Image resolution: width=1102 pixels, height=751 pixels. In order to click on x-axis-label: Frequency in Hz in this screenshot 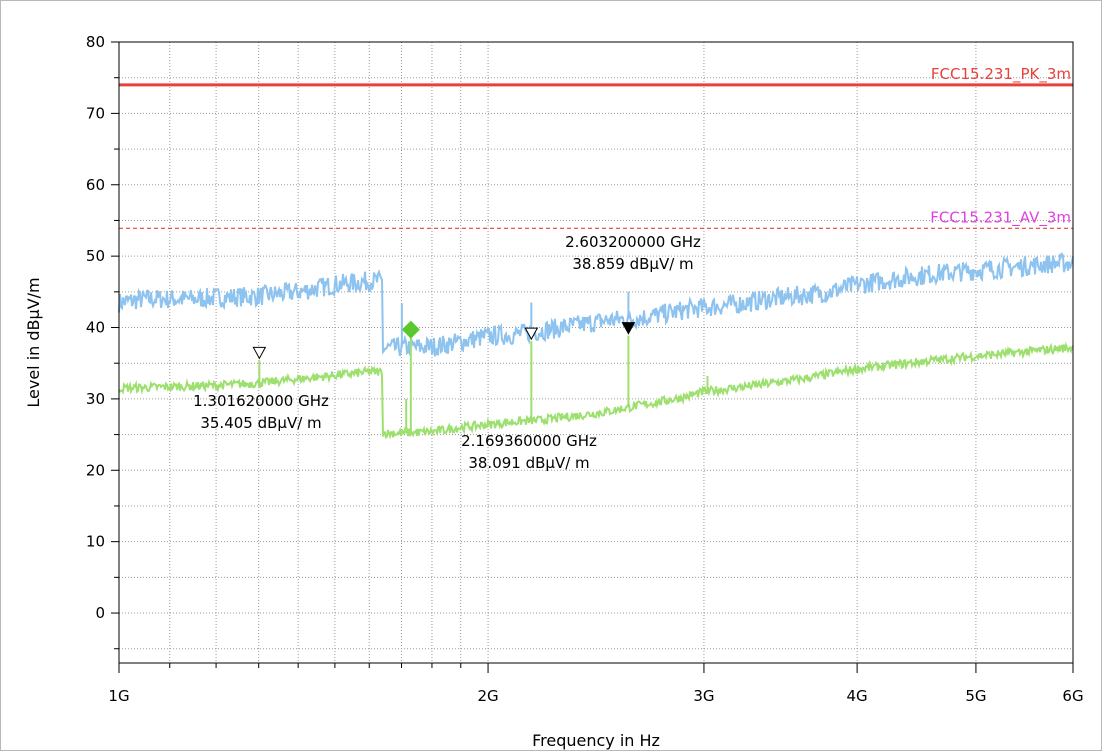, I will do `click(596, 740)`.